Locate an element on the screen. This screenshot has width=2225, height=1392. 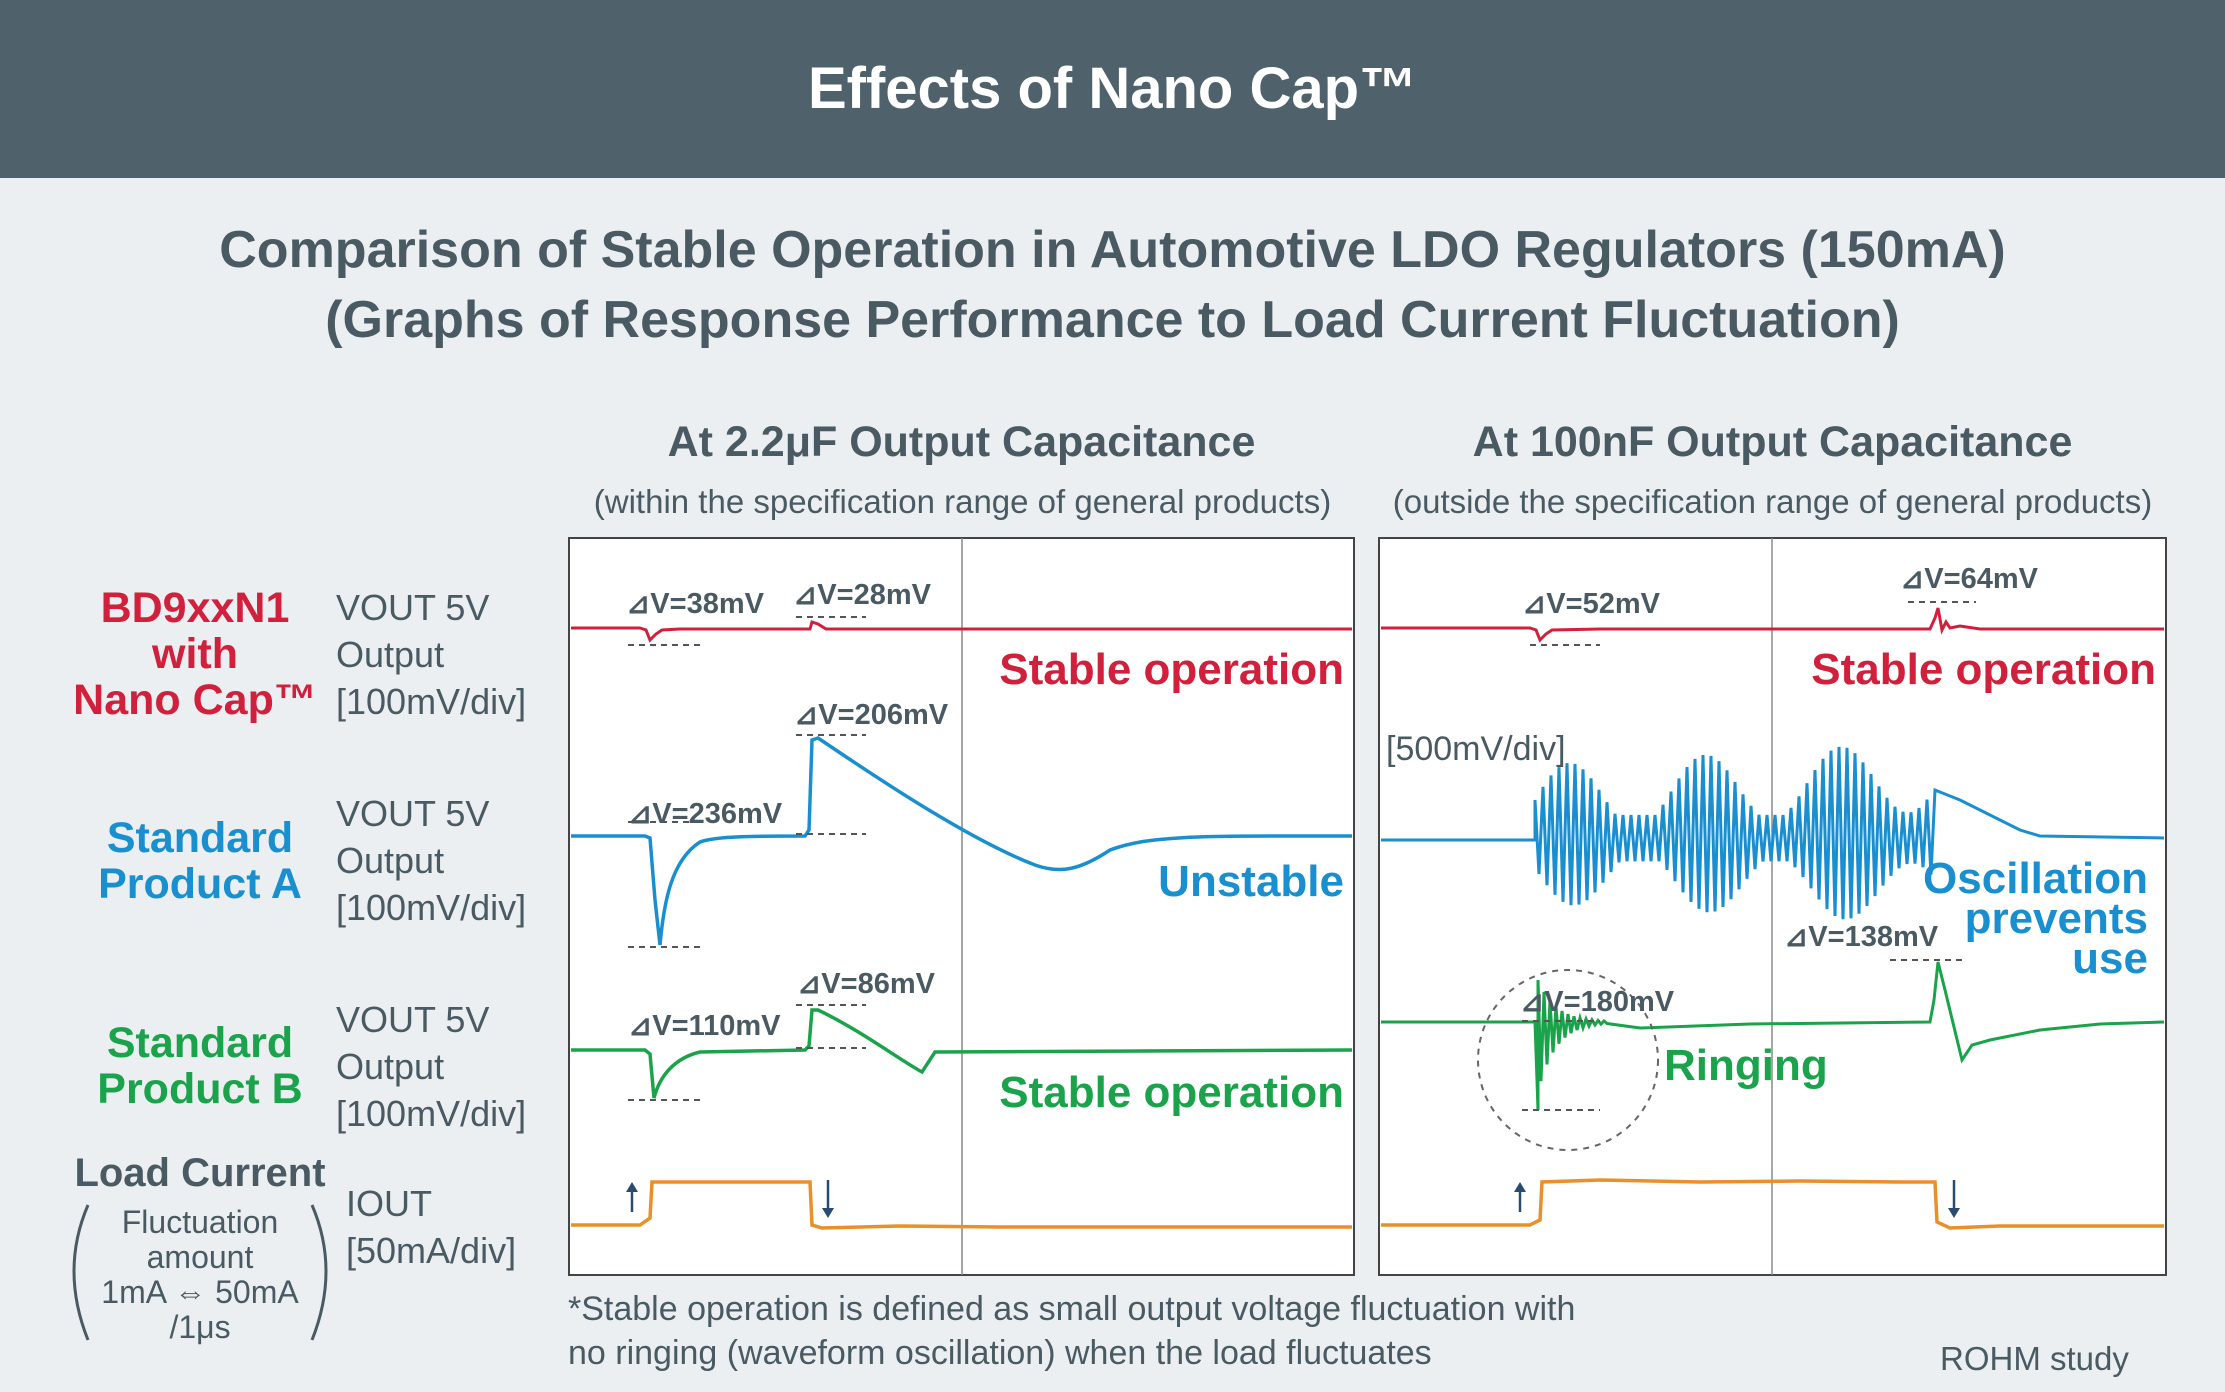
panel-2-orange-trace is located at coordinates (1772, 1204).